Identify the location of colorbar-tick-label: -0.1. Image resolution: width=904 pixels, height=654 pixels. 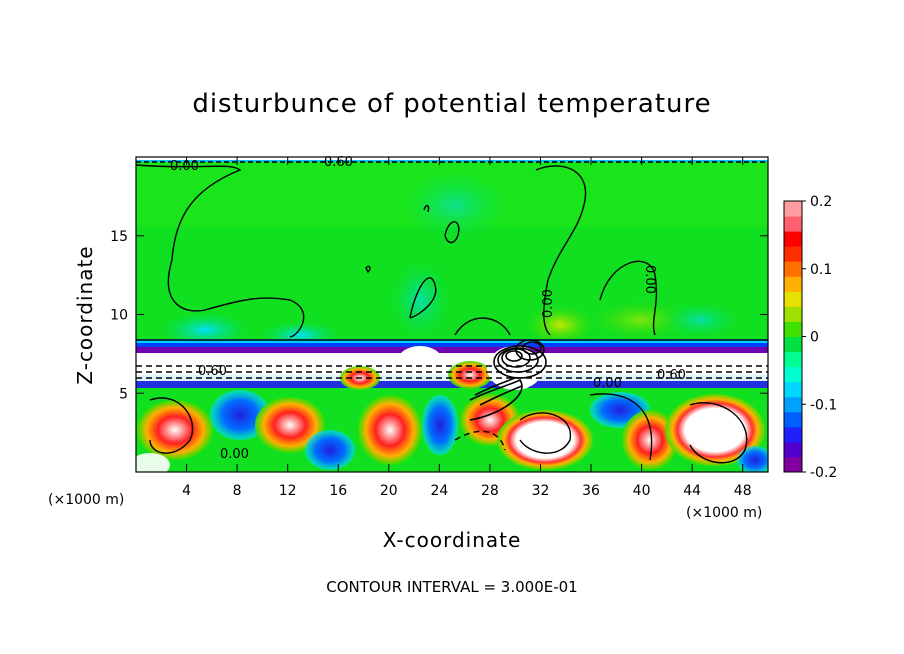
(823, 405).